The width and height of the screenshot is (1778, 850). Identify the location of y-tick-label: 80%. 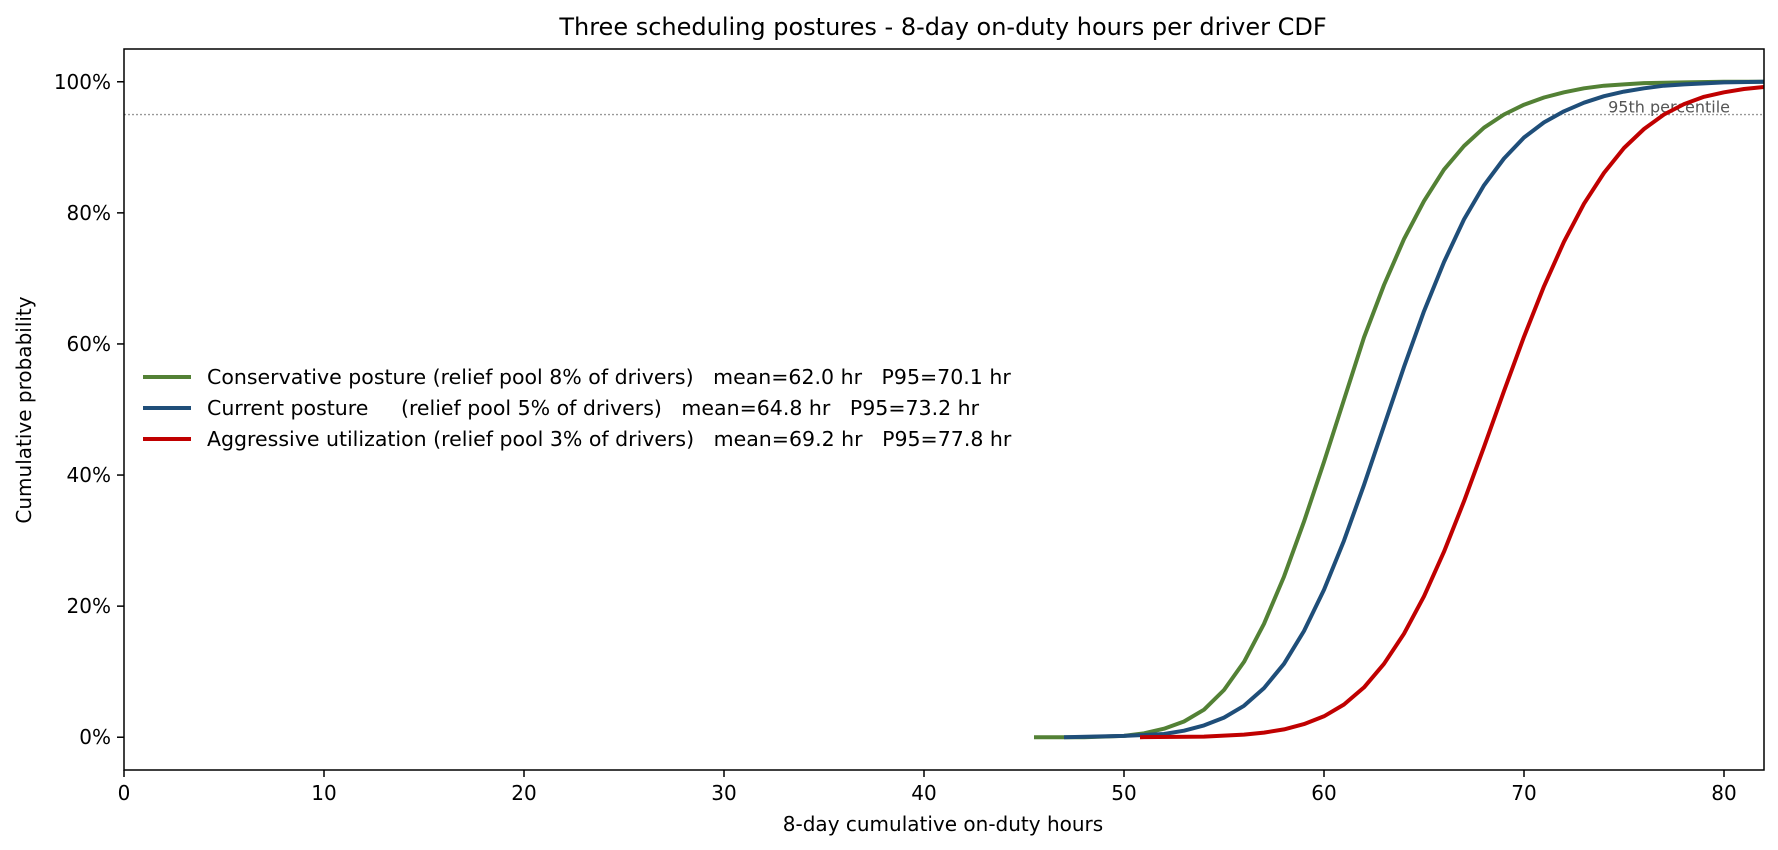
(89, 213).